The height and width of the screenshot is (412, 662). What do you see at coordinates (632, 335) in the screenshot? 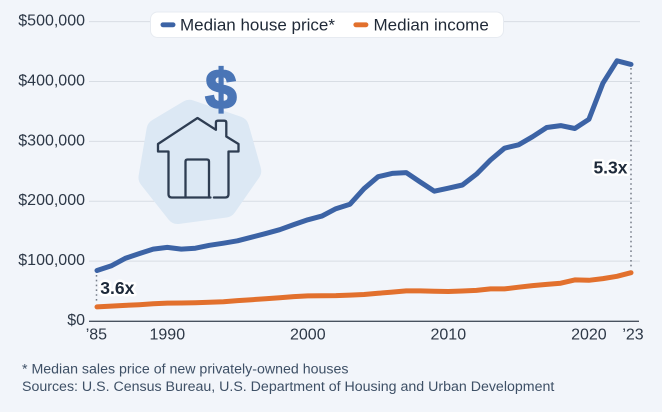
I see `svg-text: ’23` at bounding box center [632, 335].